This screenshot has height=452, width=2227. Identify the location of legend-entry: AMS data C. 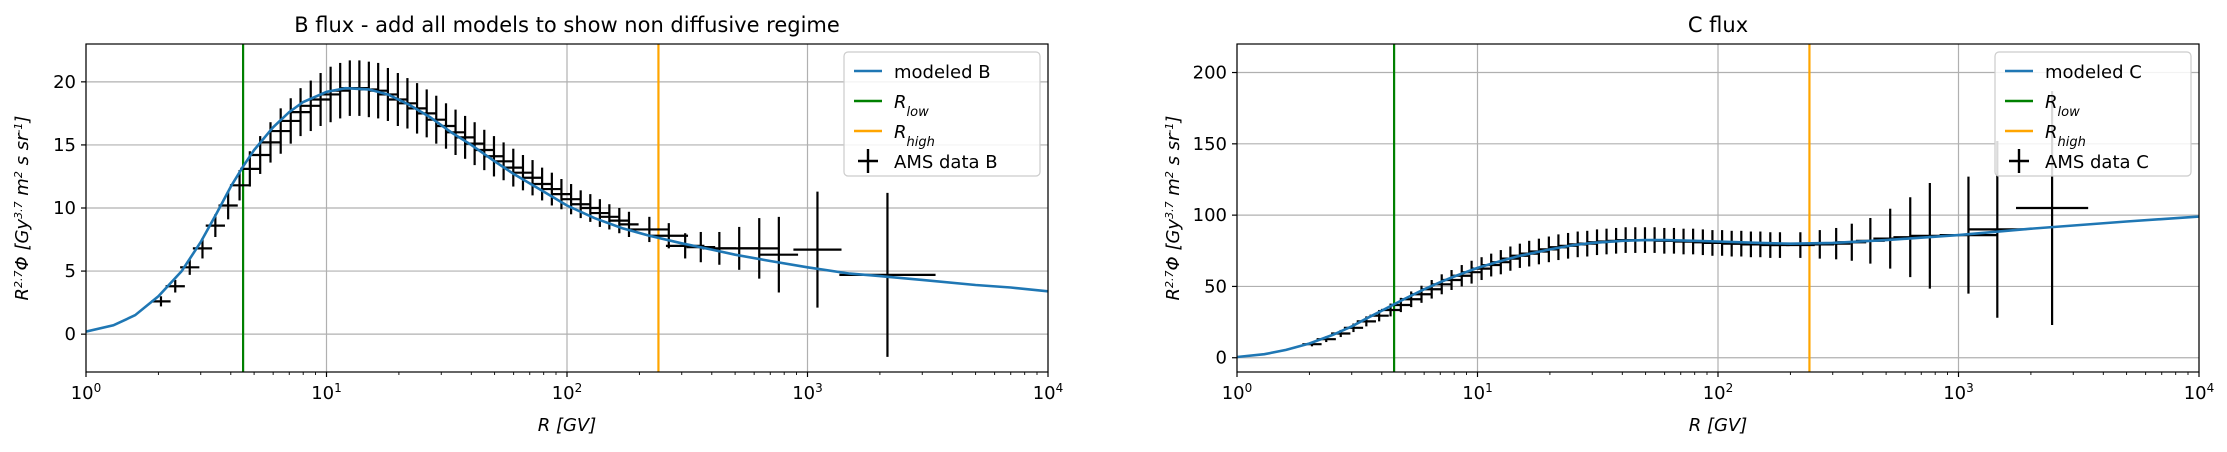
(2079, 161).